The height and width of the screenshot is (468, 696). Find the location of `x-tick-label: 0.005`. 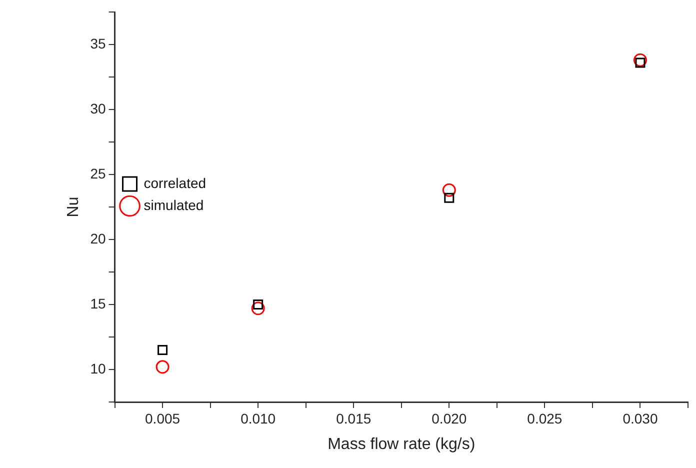

x-tick-label: 0.005 is located at coordinates (162, 418).